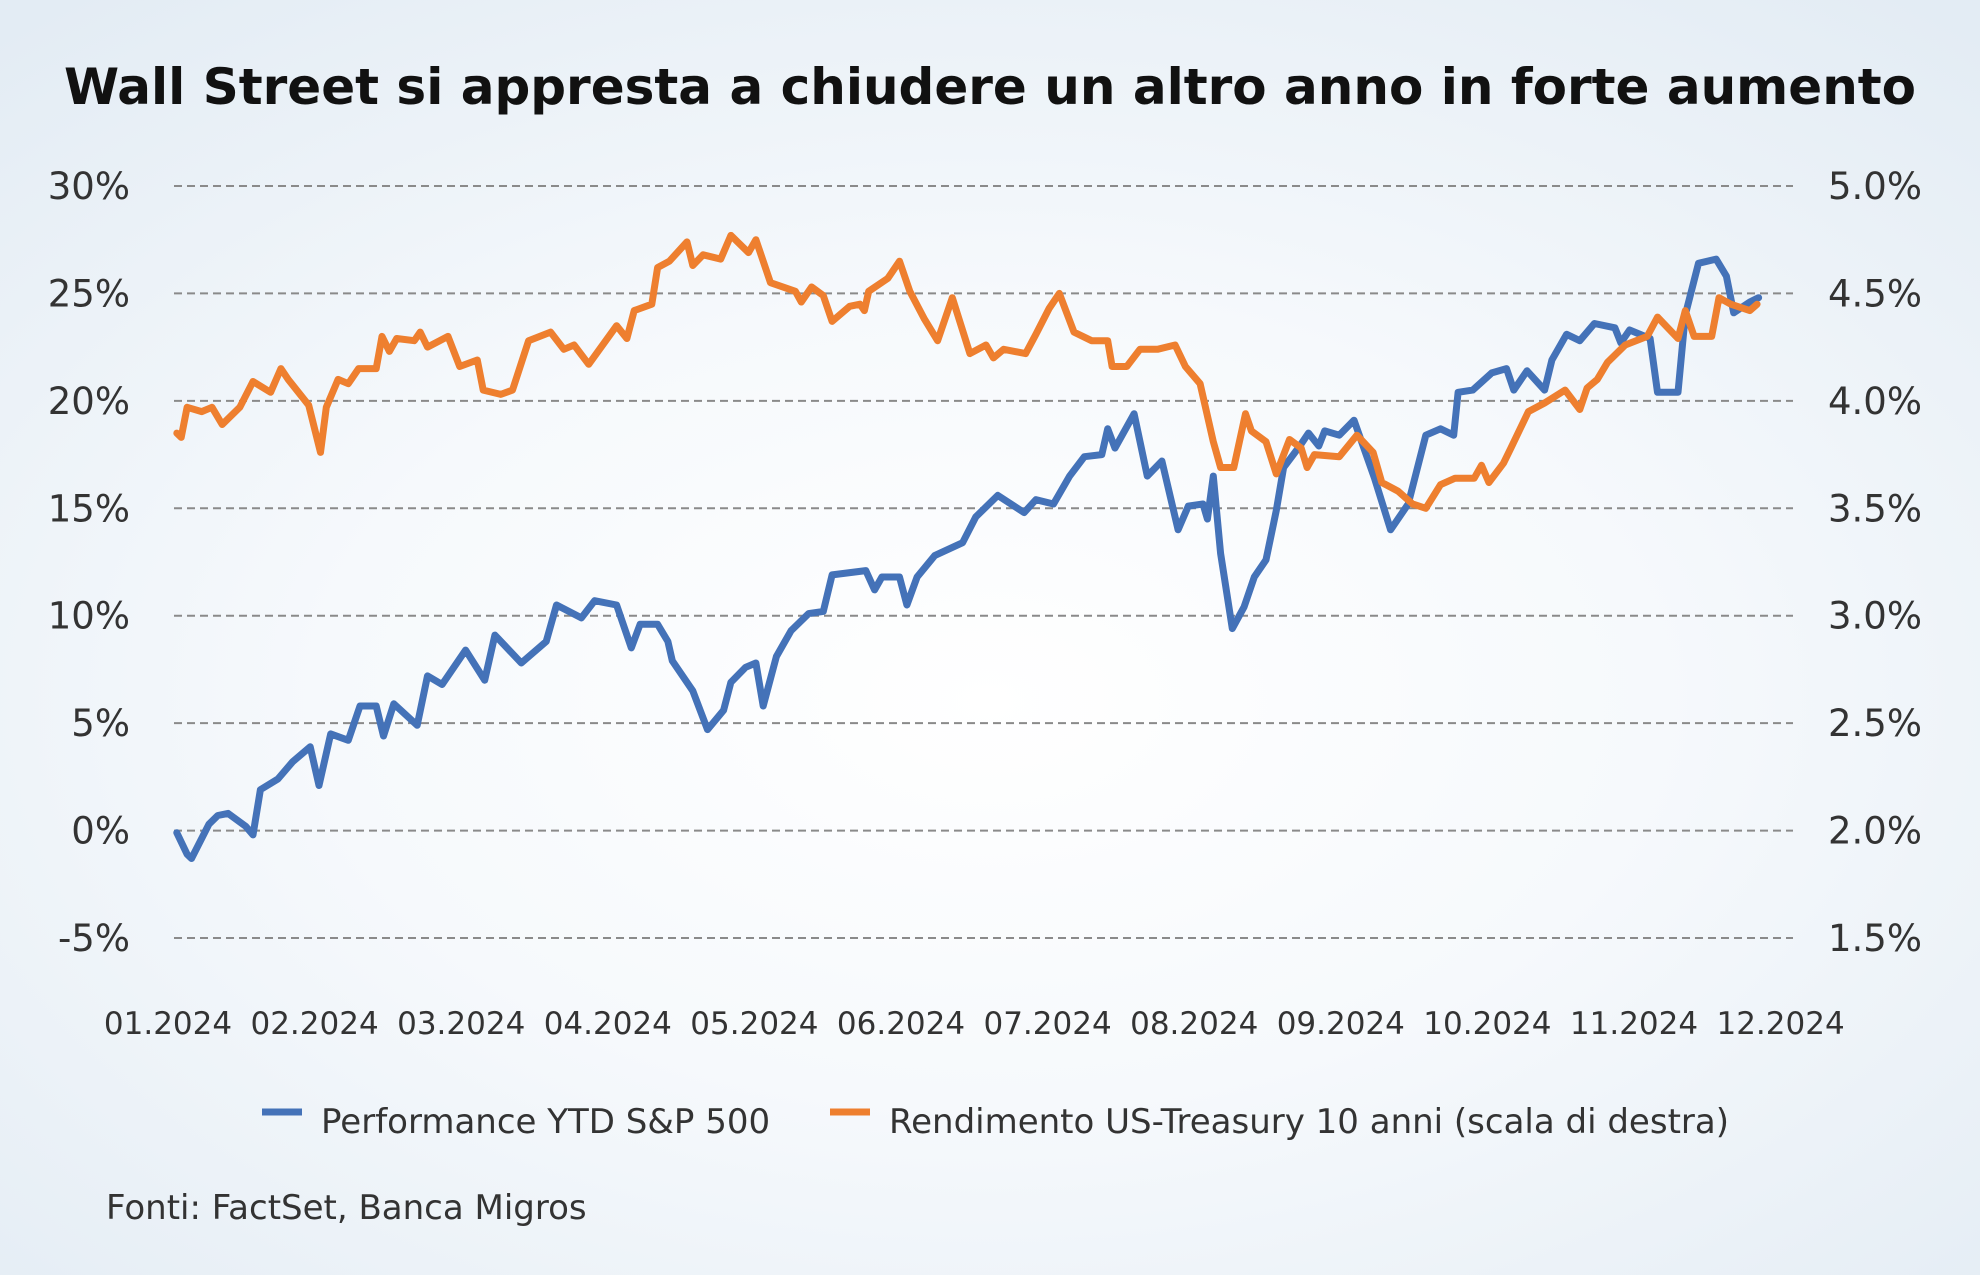  I want to click on y-right-tick-label: 2.0%, so click(1875, 831).